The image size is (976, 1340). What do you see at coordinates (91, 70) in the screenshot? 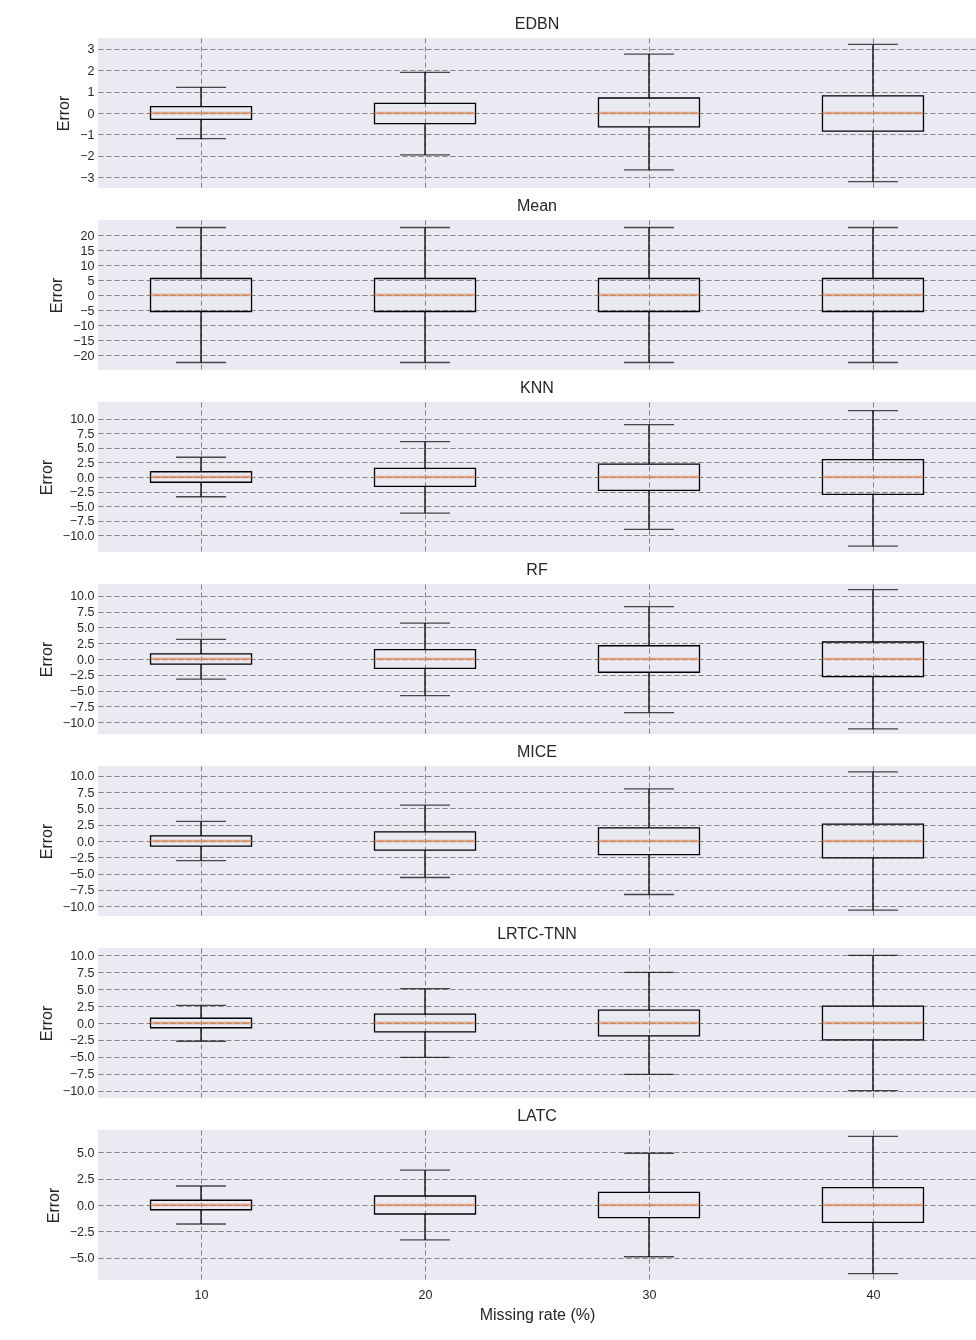
I see `y-tick-label: 2` at bounding box center [91, 70].